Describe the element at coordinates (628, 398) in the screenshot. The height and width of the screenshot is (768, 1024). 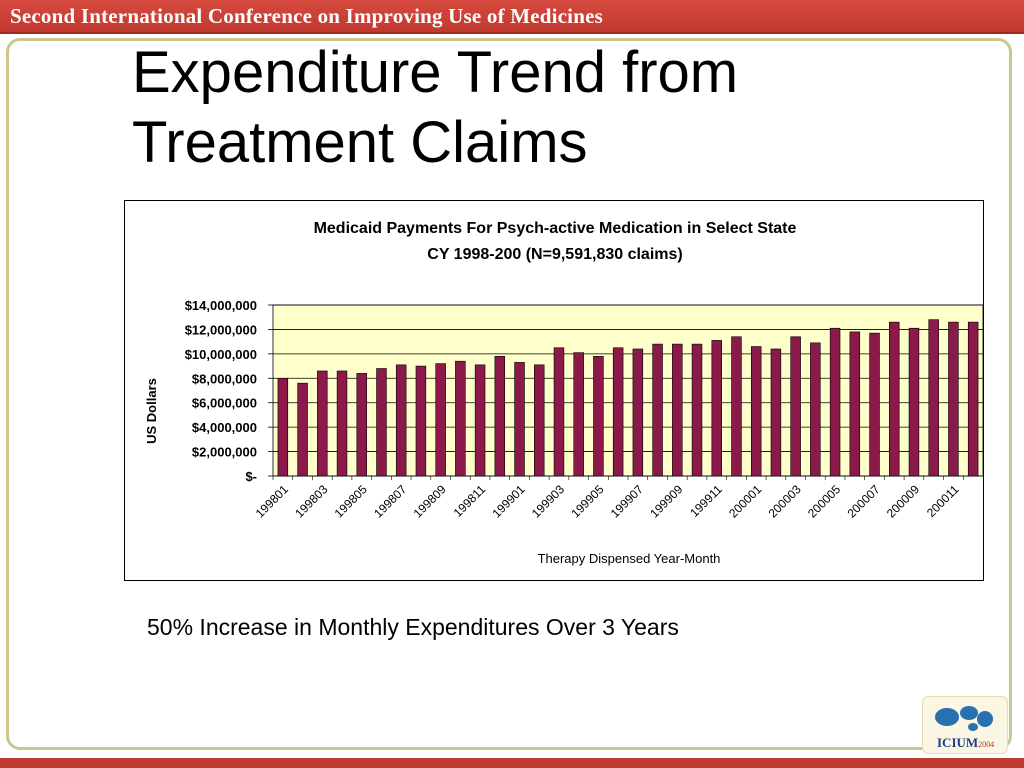
I see `bars-group` at that location.